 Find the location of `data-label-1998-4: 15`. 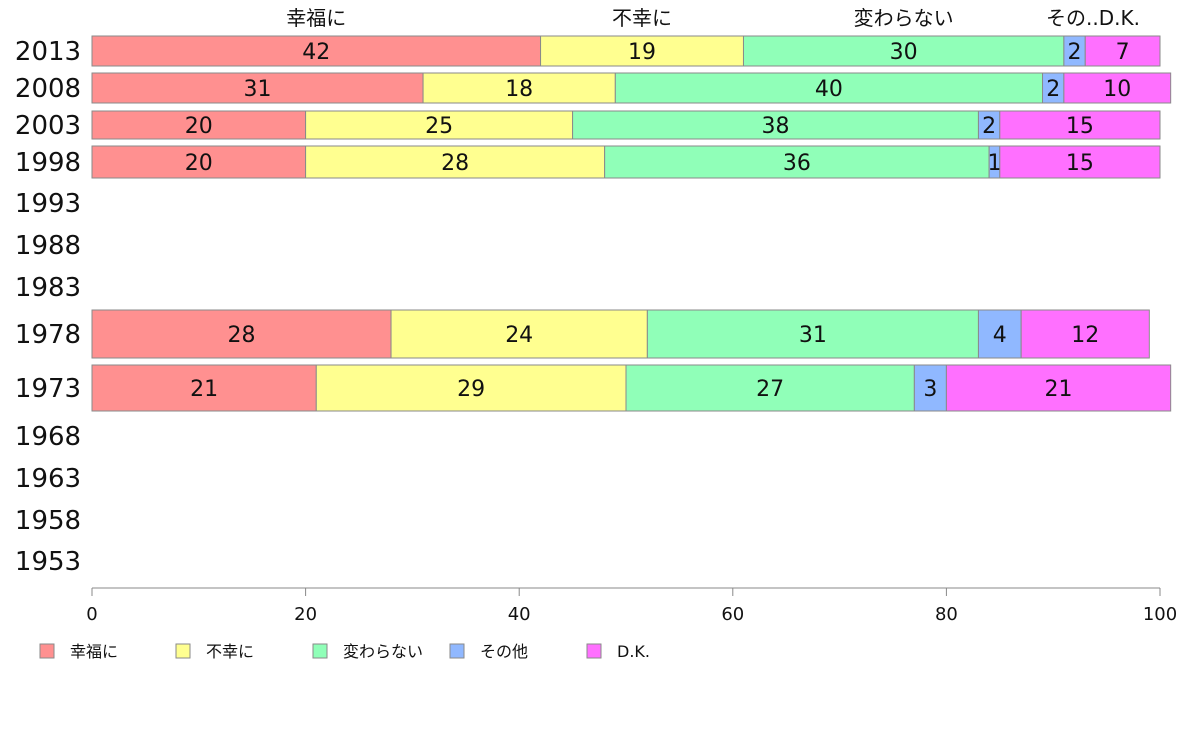

data-label-1998-4: 15 is located at coordinates (1080, 163).